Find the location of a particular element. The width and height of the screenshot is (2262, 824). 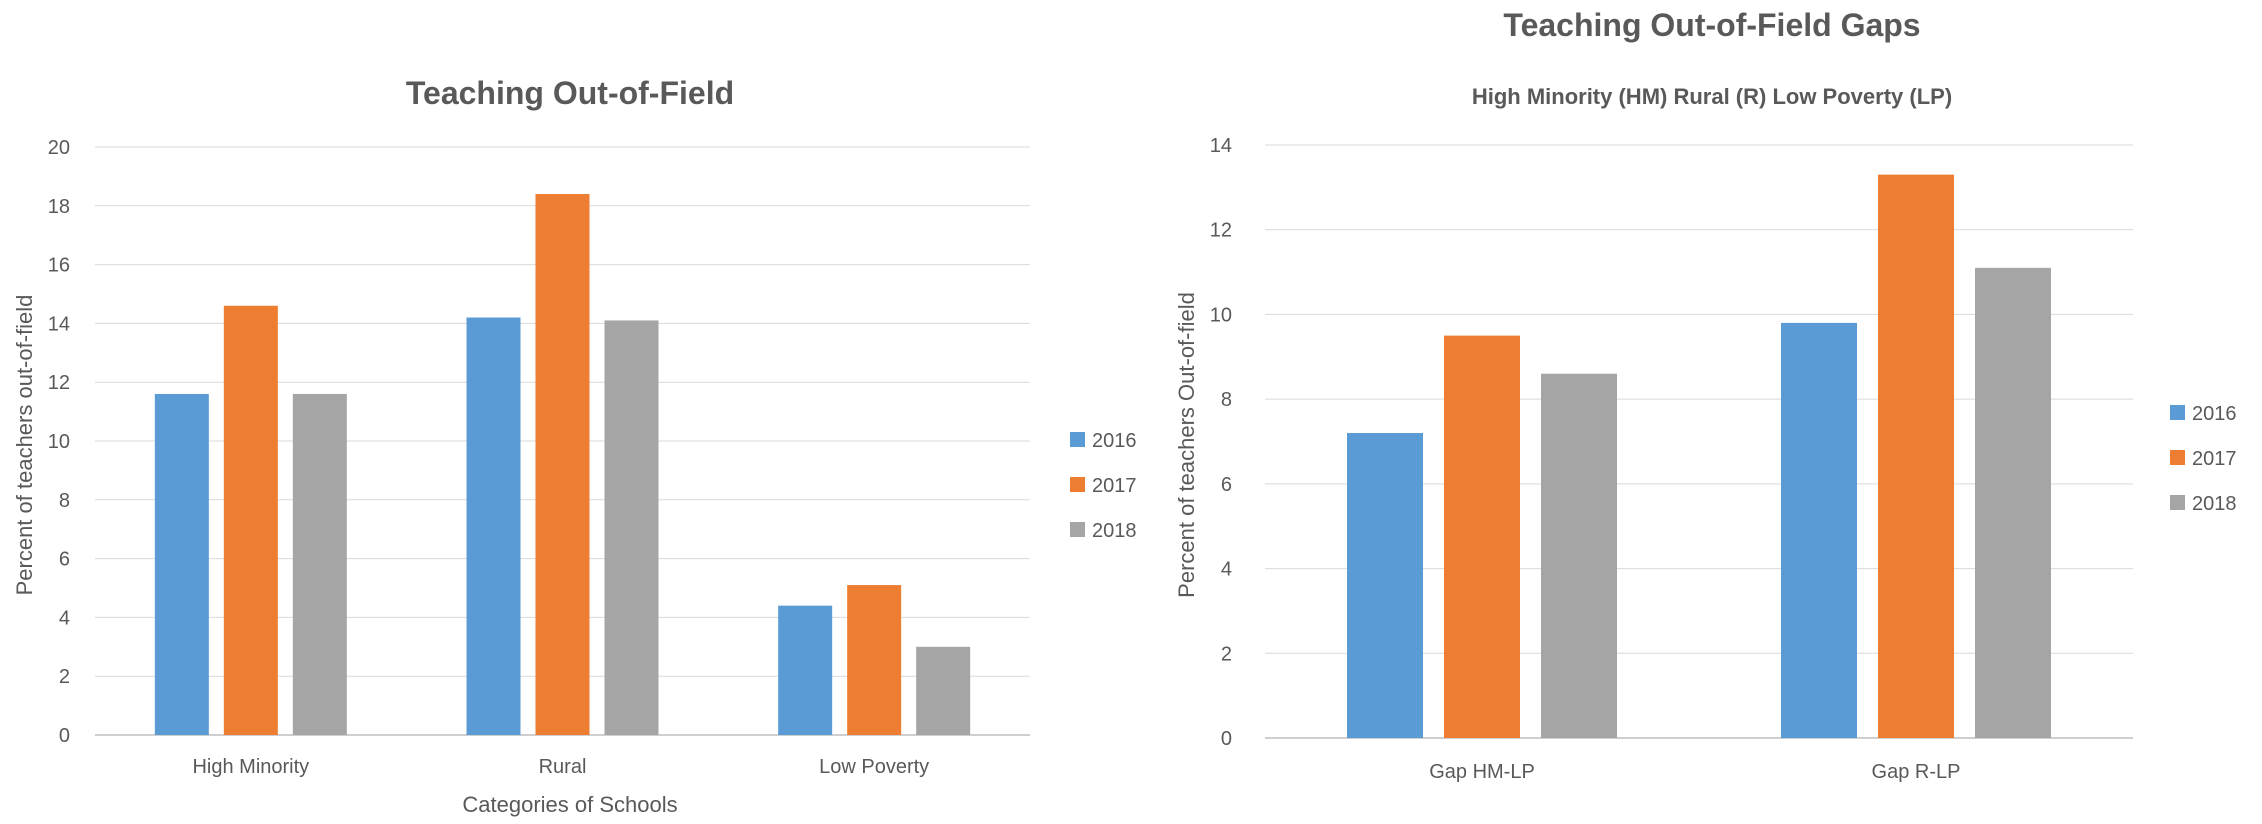

bar-2016-low-poverty is located at coordinates (805, 670).